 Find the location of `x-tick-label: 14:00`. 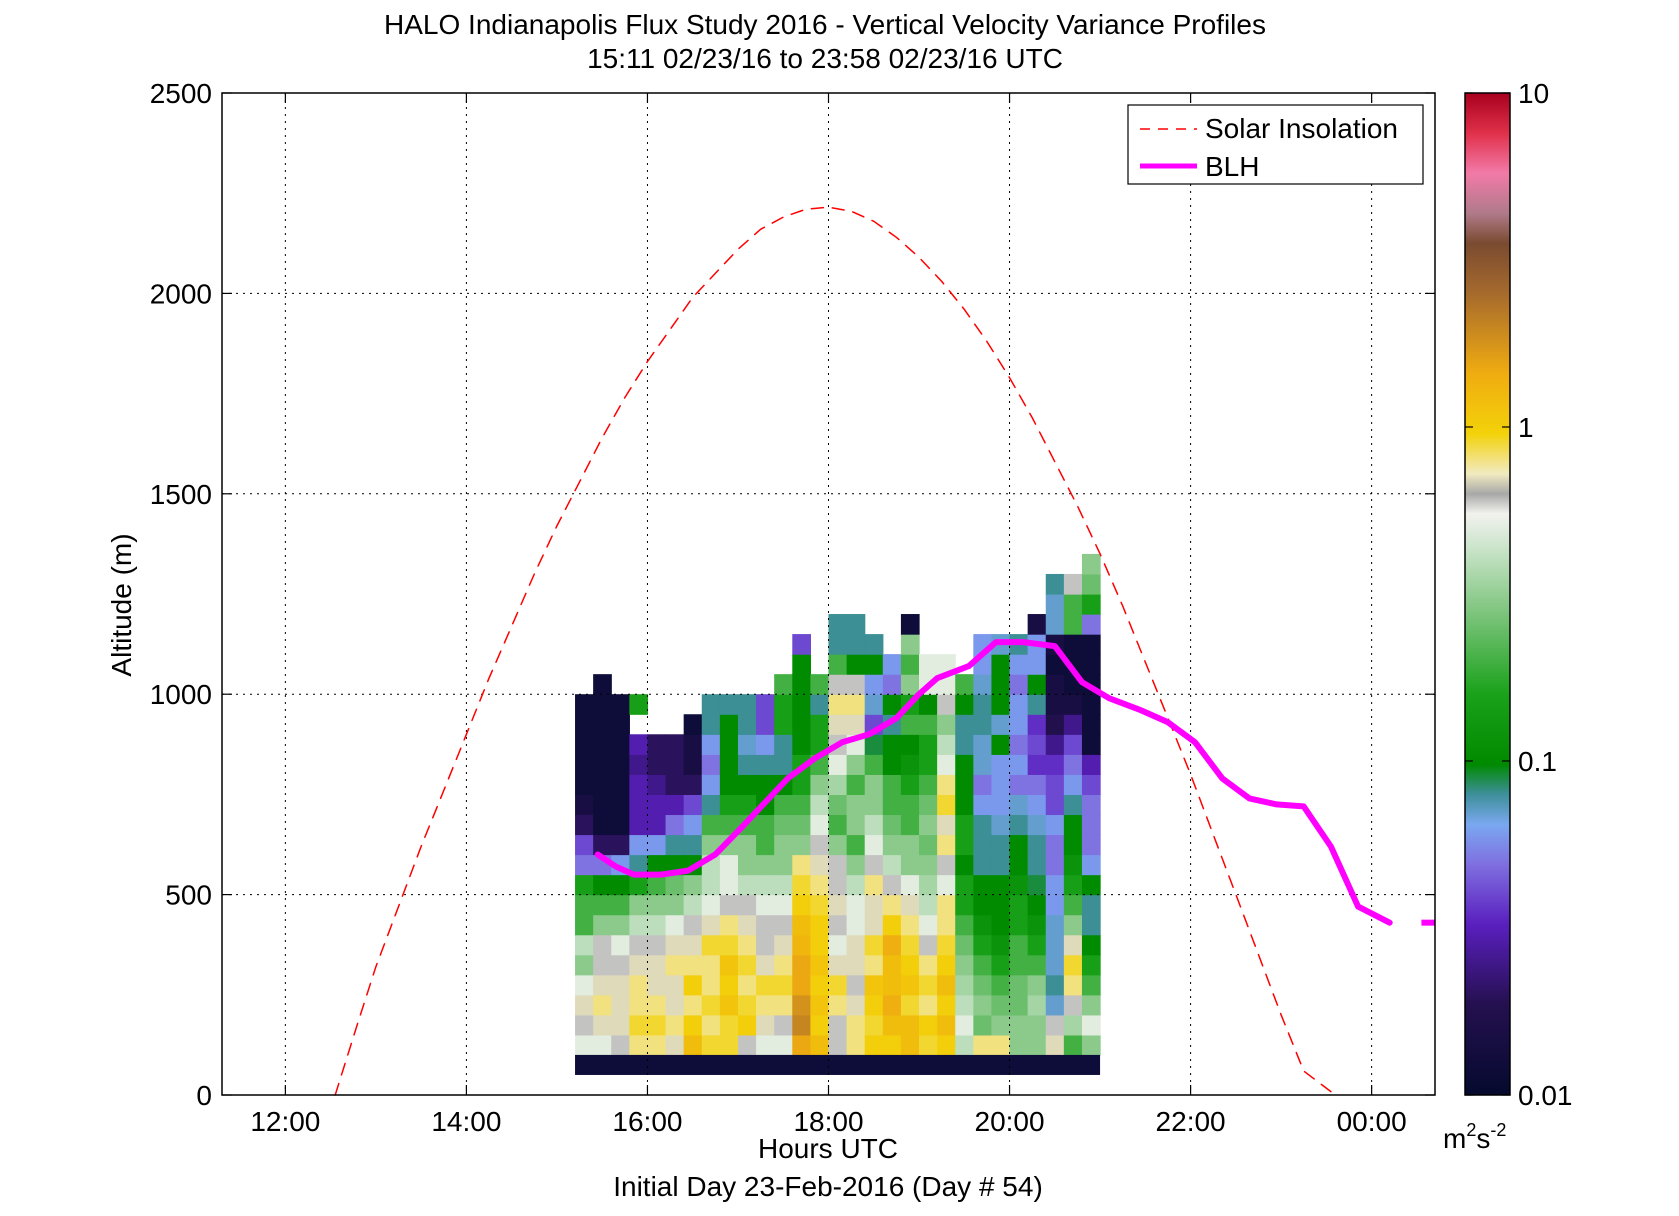

x-tick-label: 14:00 is located at coordinates (466, 1121).